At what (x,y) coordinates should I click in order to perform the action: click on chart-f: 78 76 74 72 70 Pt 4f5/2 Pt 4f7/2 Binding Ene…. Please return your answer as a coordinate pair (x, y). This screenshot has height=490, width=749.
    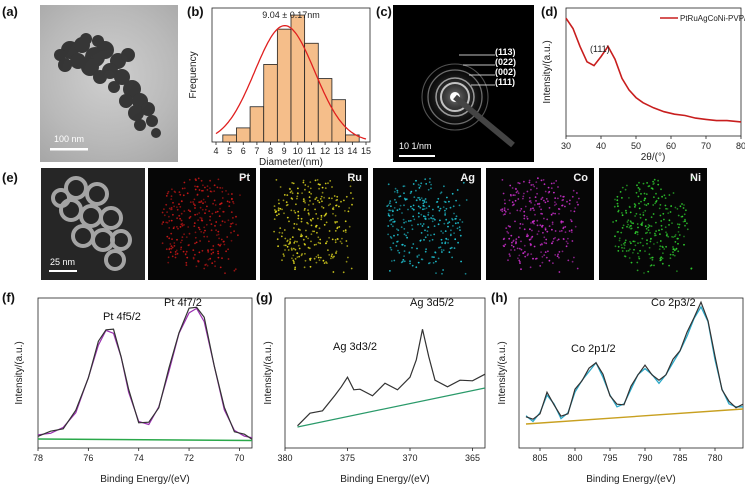
    Looking at the image, I should click on (133, 391).